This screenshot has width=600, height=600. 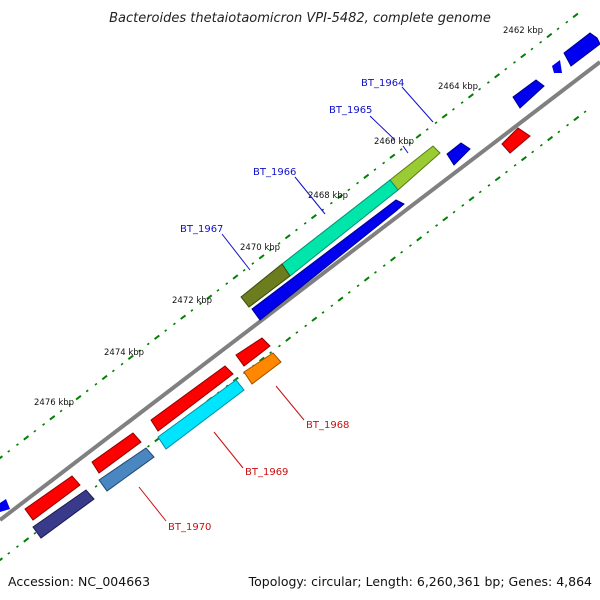 What do you see at coordinates (265, 285) in the screenshot?
I see `gene-bt1967` at bounding box center [265, 285].